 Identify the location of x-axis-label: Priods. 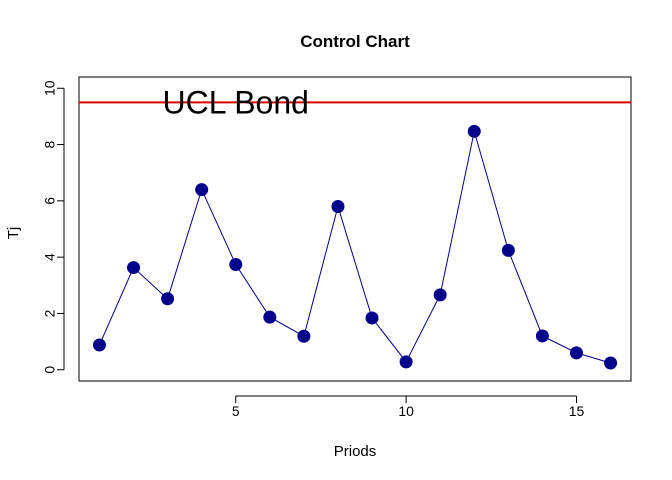
(355, 451).